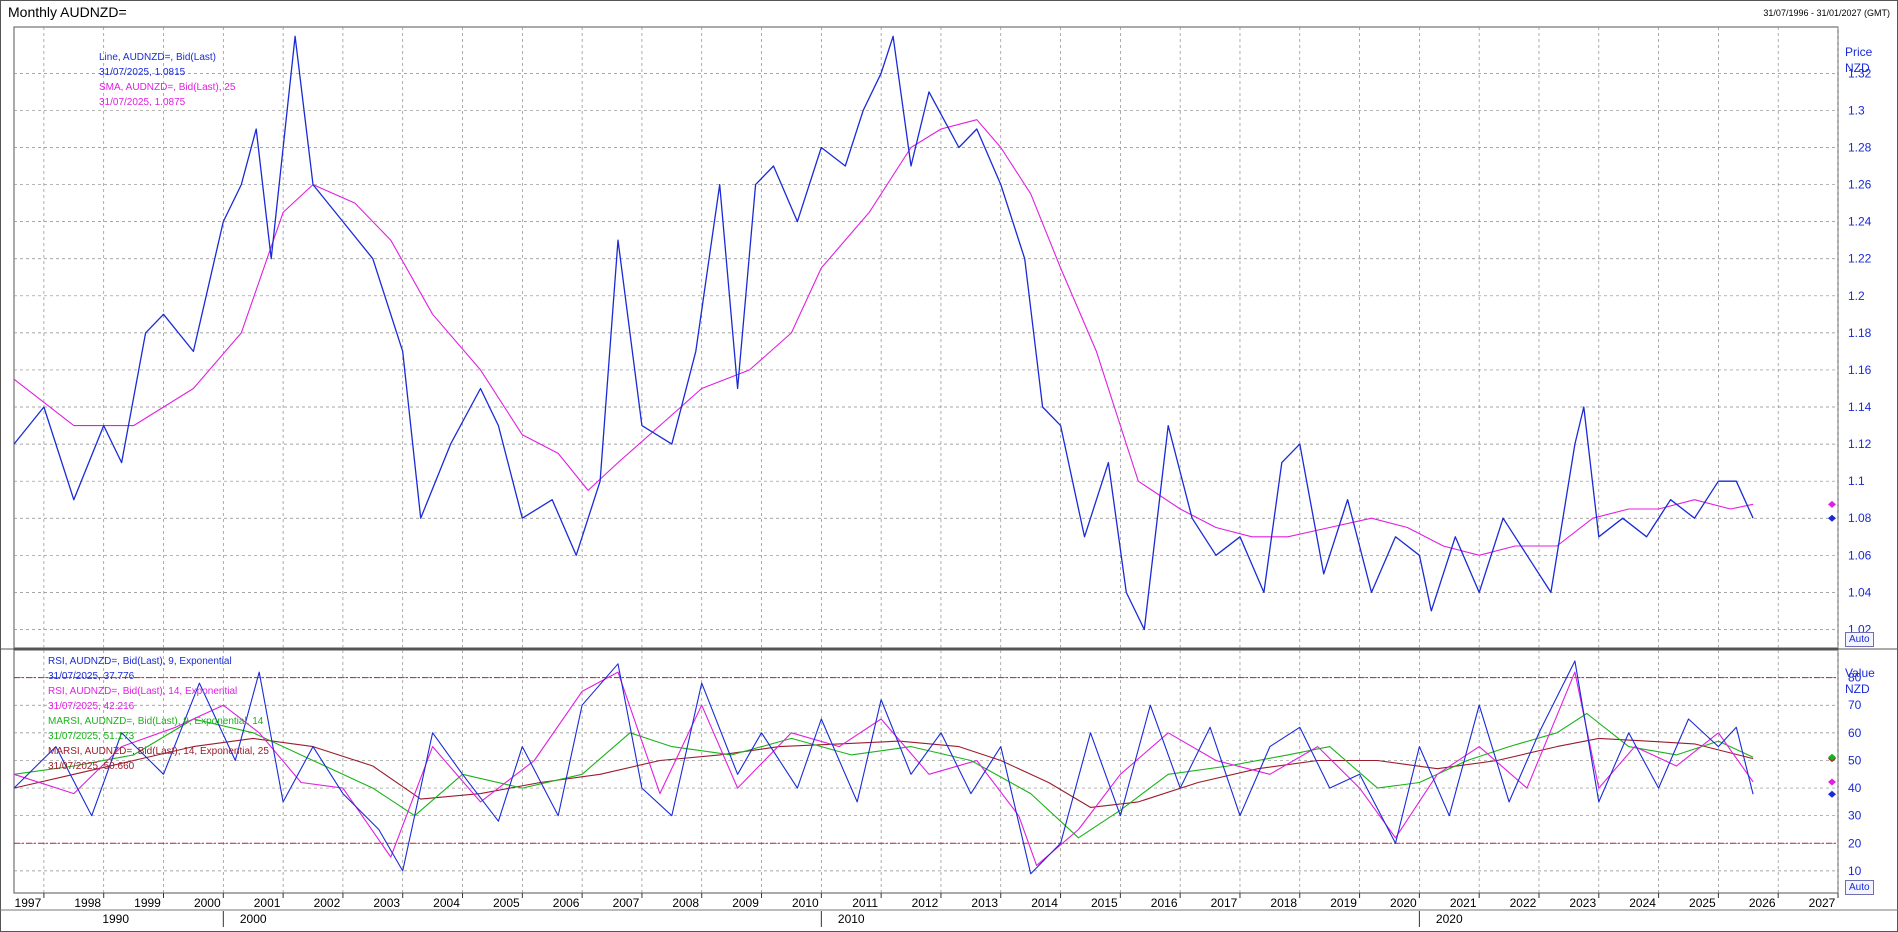 The image size is (1898, 932). I want to click on marsi9-line-last-marker, so click(1832, 757).